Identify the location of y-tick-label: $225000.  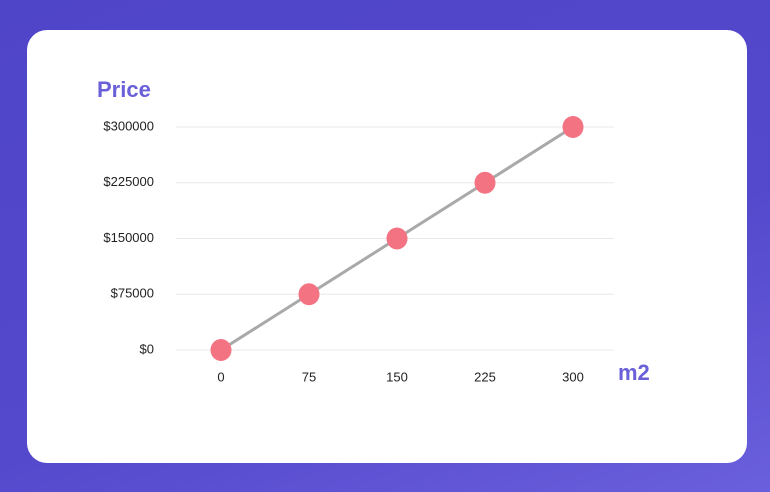
(128, 181).